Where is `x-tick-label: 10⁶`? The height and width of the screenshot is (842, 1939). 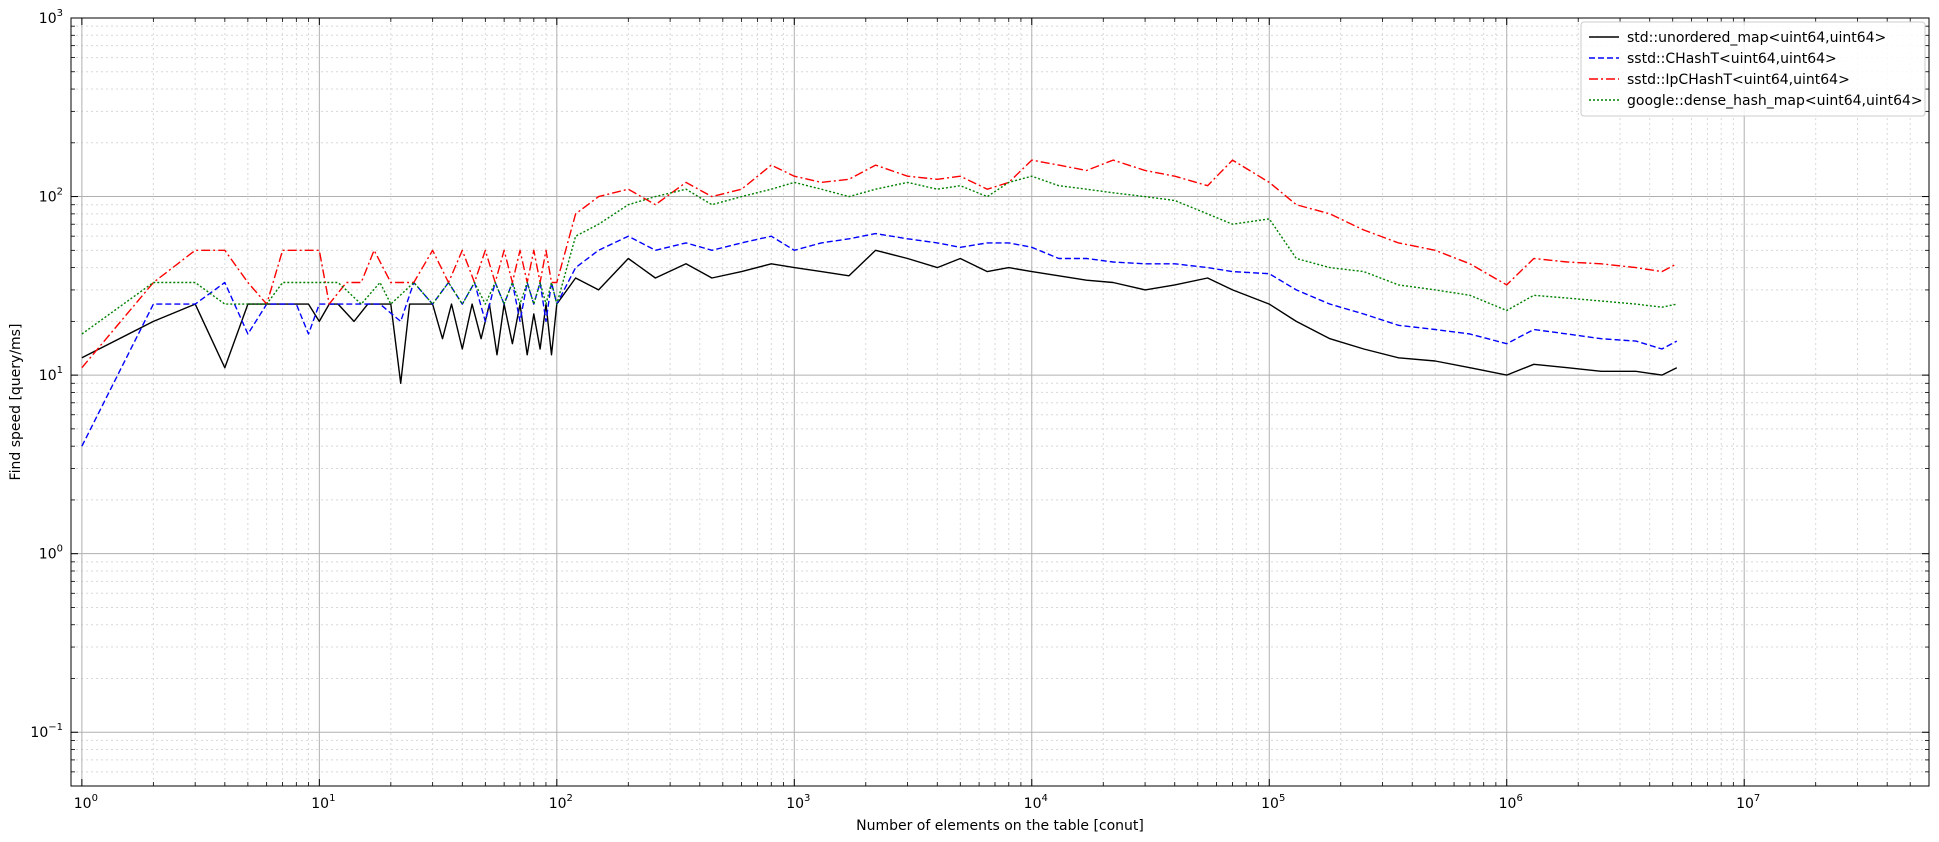
x-tick-label: 10⁶ is located at coordinates (1511, 802).